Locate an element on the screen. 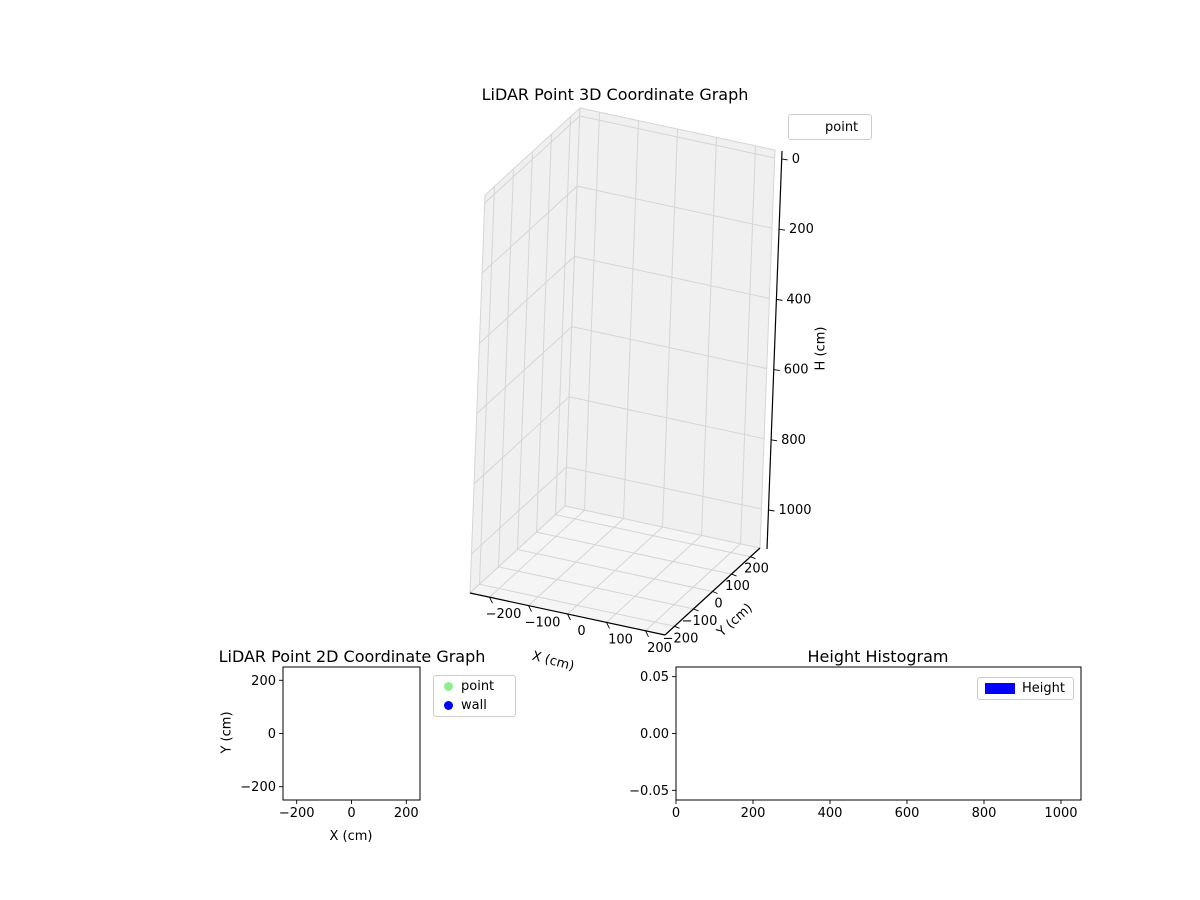 Image resolution: width=1200 pixels, height=900 pixels. legend-label-wall: wall is located at coordinates (474, 705).